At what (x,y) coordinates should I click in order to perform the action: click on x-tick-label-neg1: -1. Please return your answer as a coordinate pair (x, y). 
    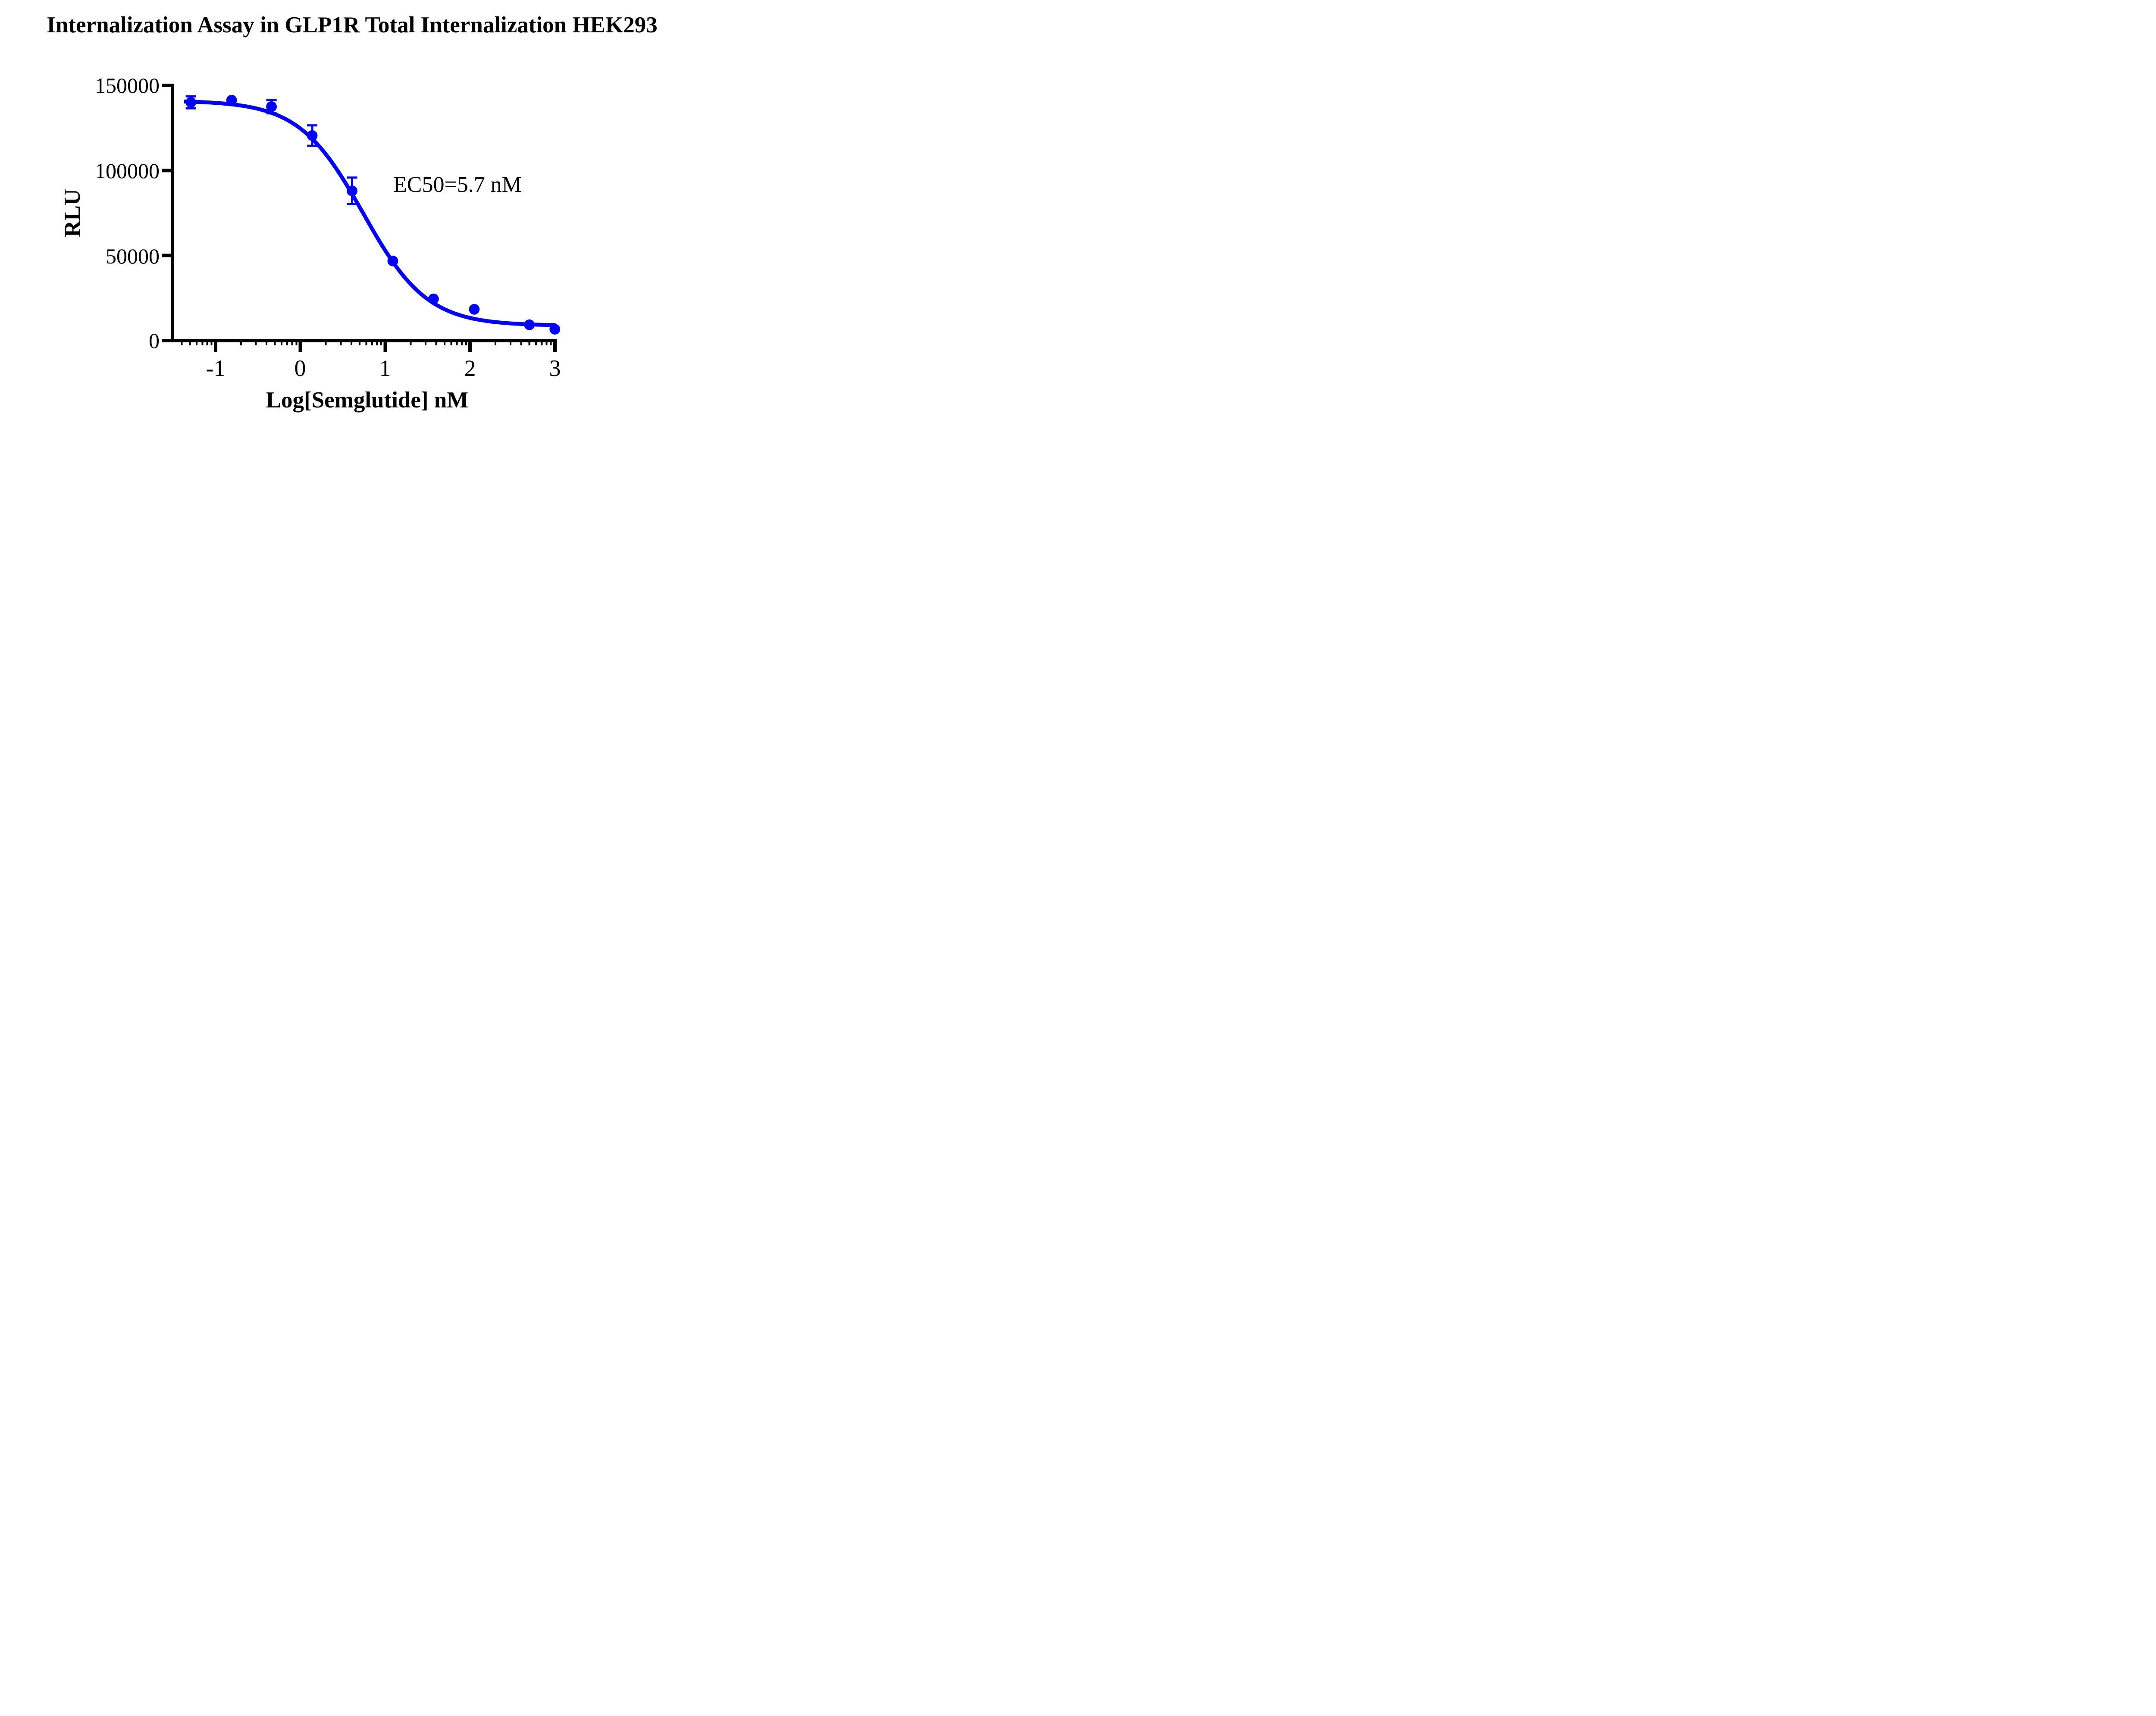
    Looking at the image, I should click on (216, 368).